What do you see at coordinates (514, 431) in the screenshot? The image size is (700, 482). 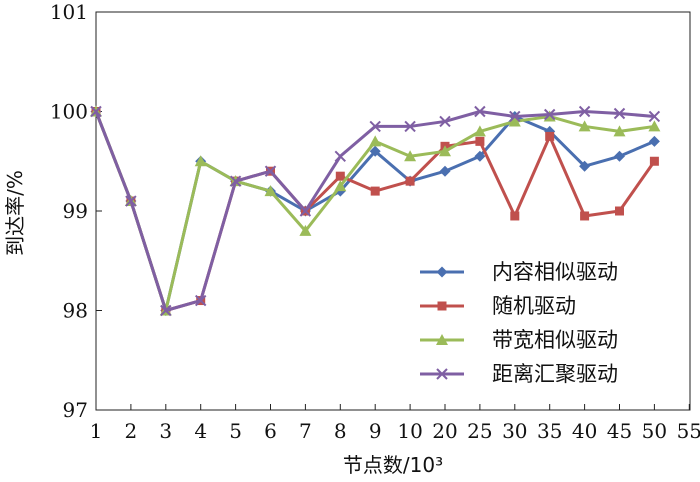 I see `x-tick-label: 30` at bounding box center [514, 431].